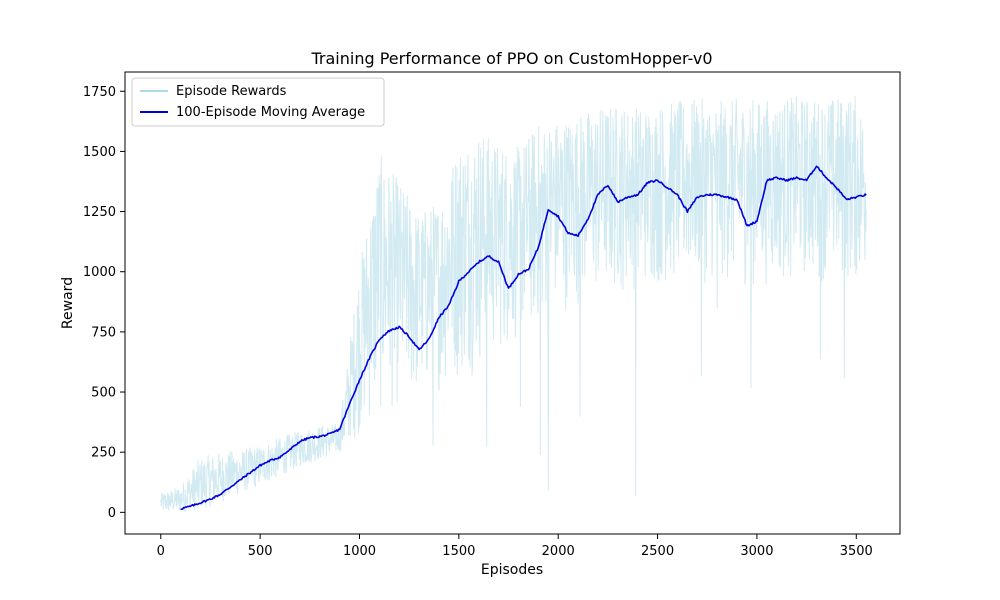 The image size is (1000, 600). I want to click on y-tick-label: 500, so click(103, 393).